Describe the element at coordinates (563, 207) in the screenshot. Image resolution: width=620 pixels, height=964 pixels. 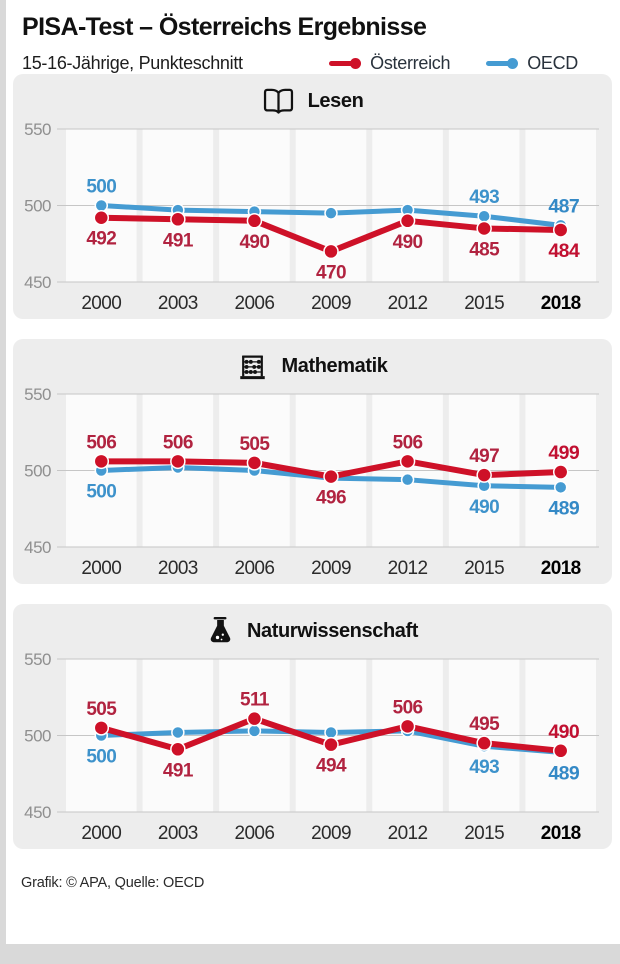
I see `oecd-value-label: 487` at that location.